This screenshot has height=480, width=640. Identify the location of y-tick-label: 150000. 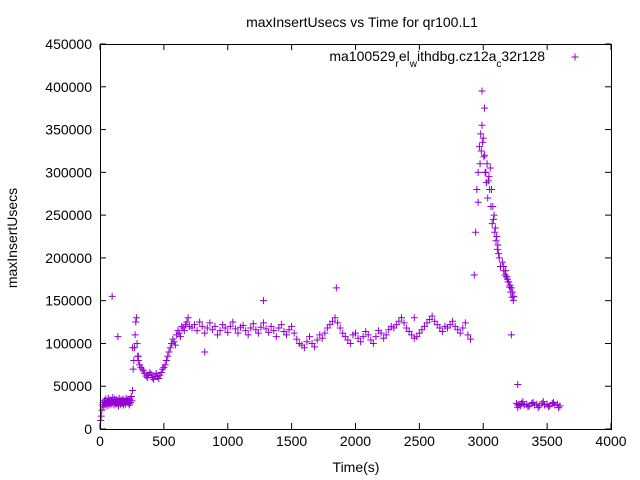
(68, 301).